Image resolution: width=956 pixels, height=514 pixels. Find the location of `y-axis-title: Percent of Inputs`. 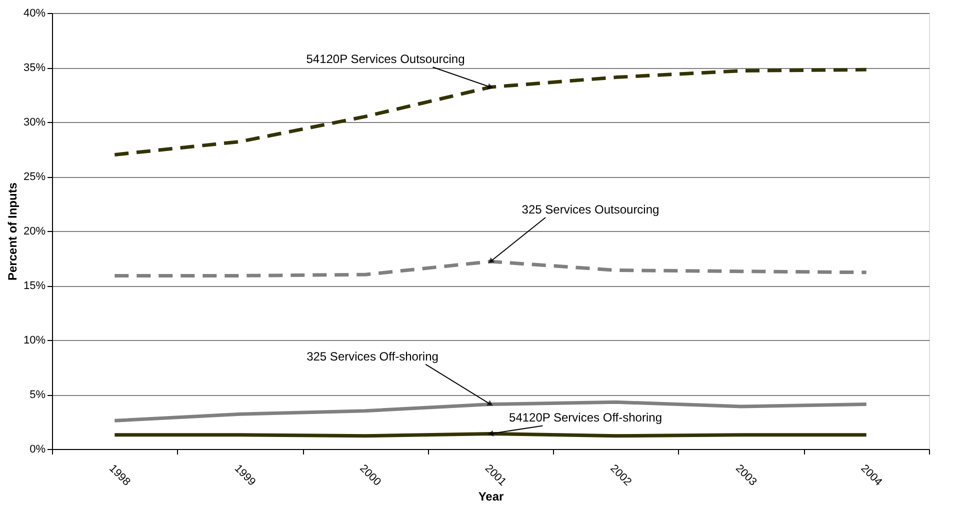

y-axis-title: Percent of Inputs is located at coordinates (12, 231).